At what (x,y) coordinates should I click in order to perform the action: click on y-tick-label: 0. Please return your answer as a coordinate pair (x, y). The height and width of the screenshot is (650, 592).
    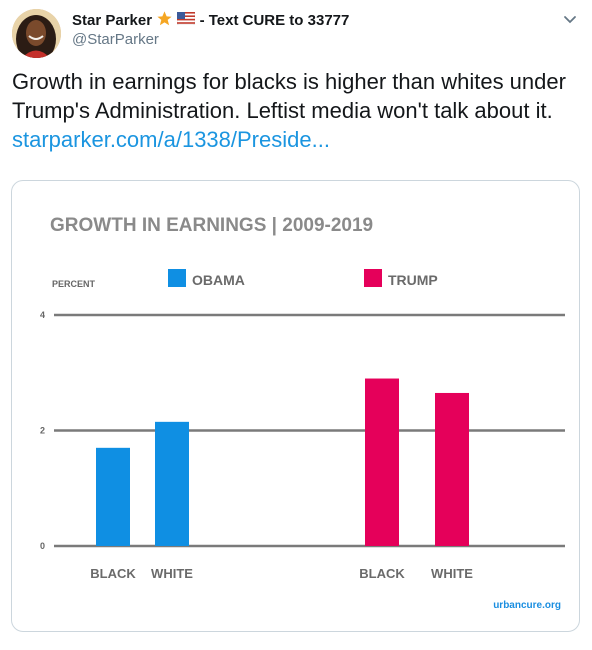
    Looking at the image, I should click on (42, 546).